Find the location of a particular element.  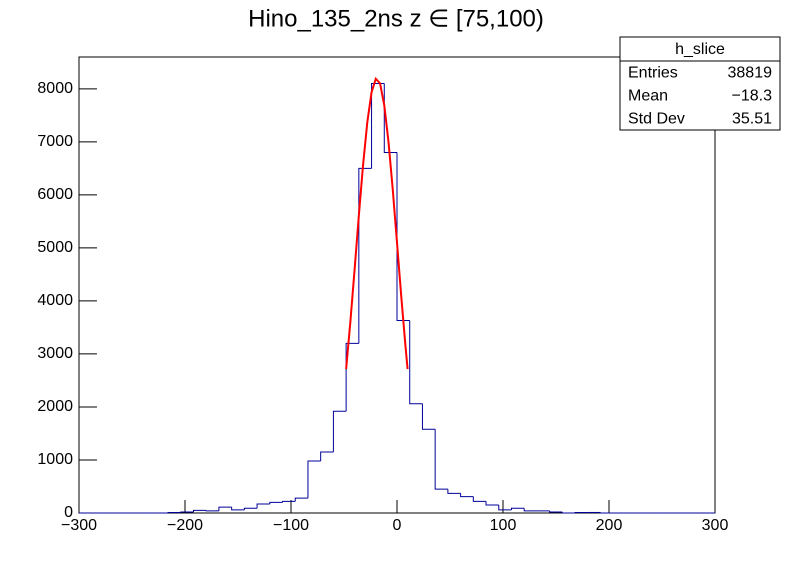

y-tick-label: 0 is located at coordinates (68, 512).